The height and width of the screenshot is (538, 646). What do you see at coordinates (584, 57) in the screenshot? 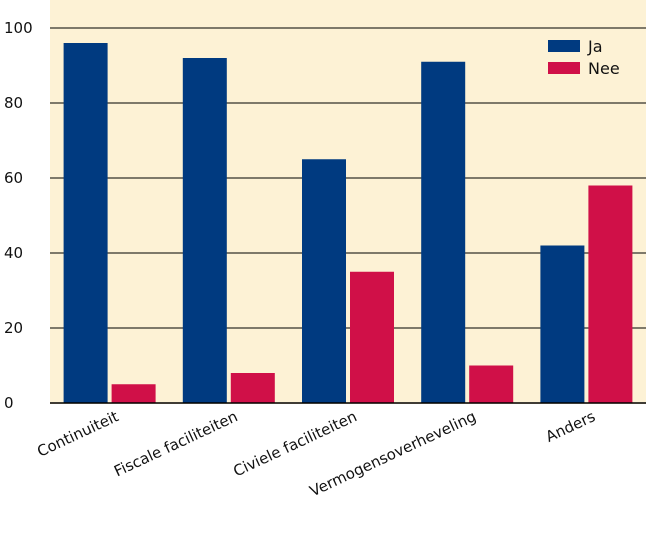
I see `legend: Ja Nee` at bounding box center [584, 57].